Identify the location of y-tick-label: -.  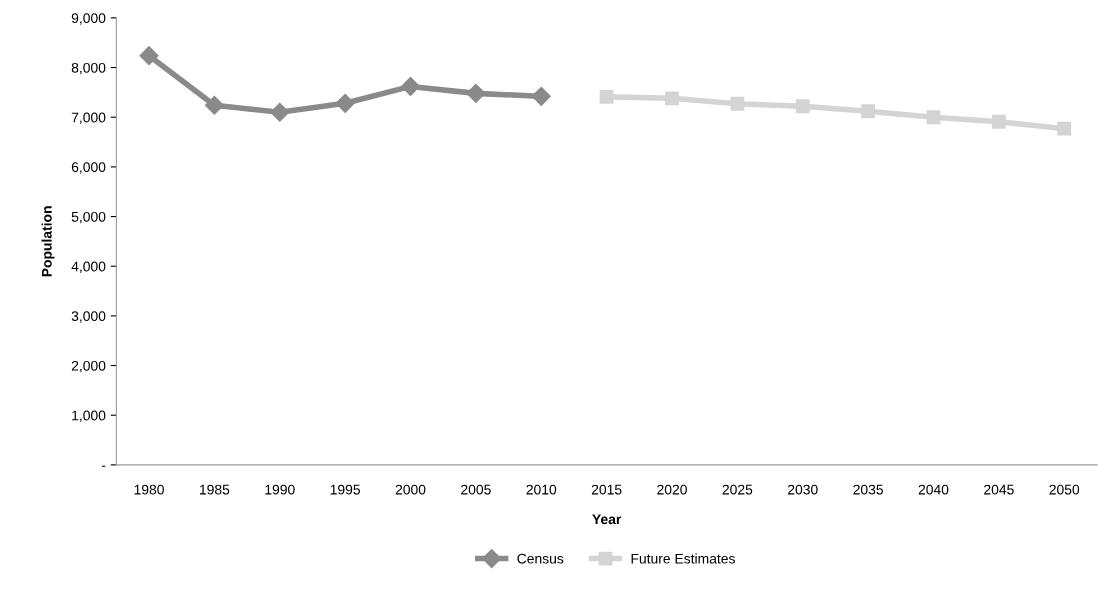
(103, 466).